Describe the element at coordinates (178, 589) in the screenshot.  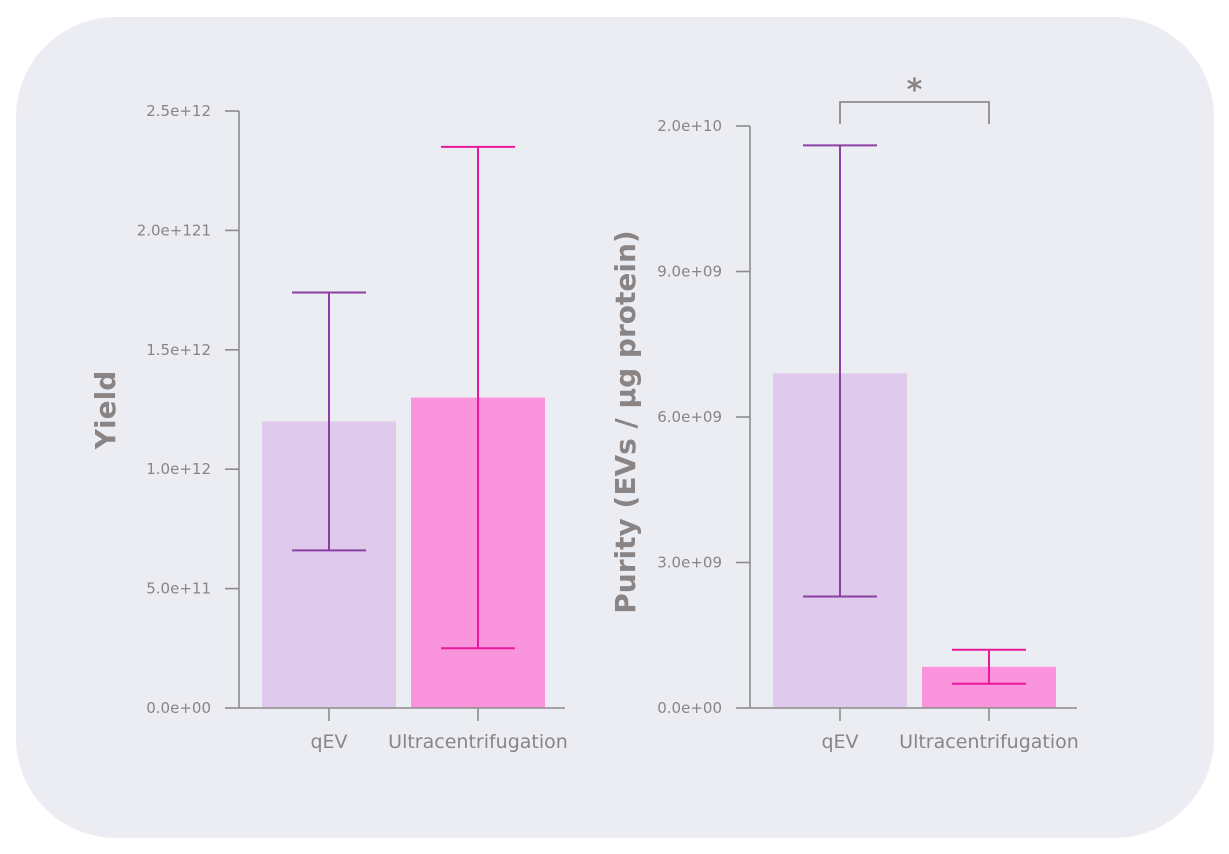
I see `y-tick-label: 5.0e+11` at that location.